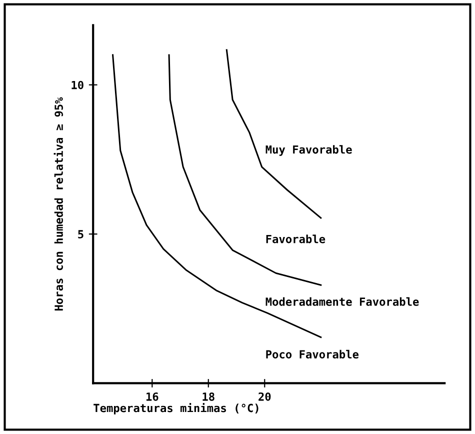  I want to click on annotation: Favorable, so click(296, 239).